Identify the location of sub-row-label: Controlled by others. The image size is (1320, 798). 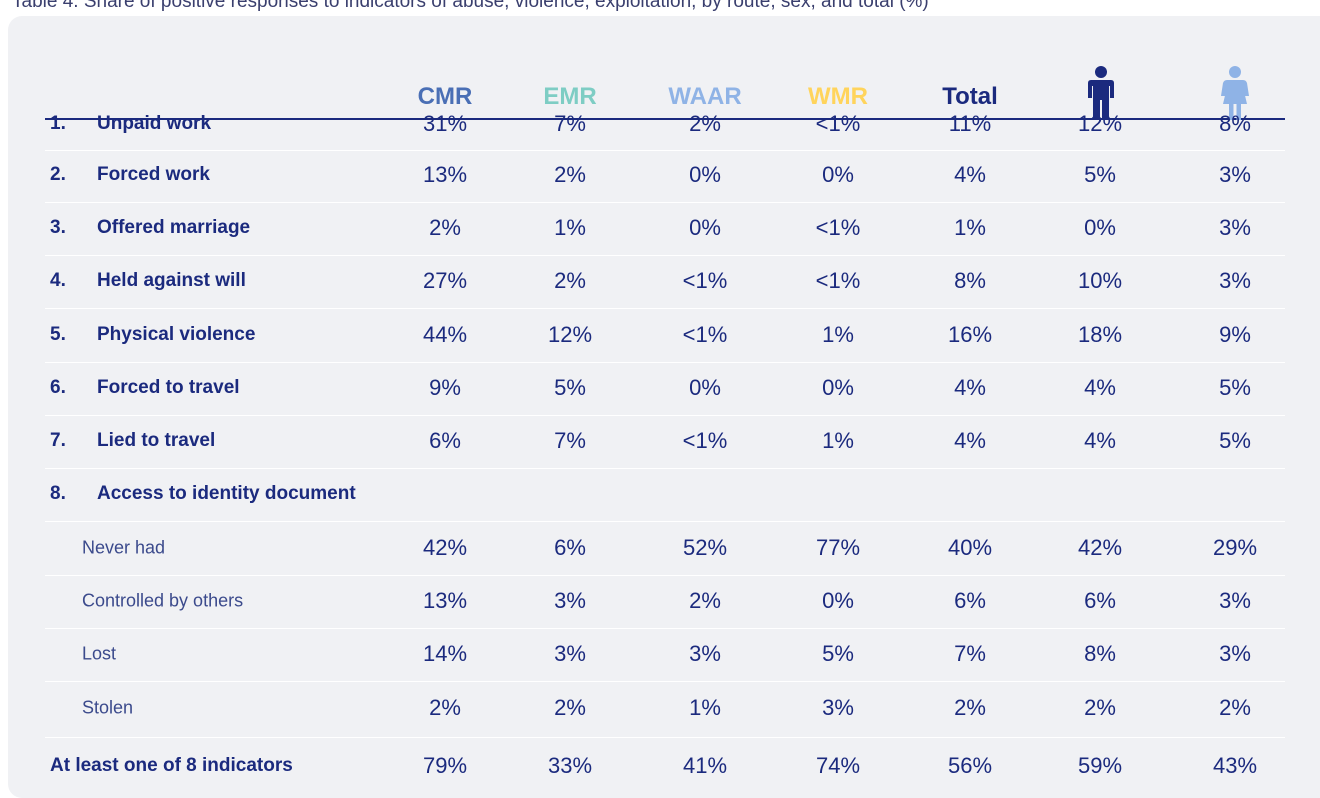
(163, 600).